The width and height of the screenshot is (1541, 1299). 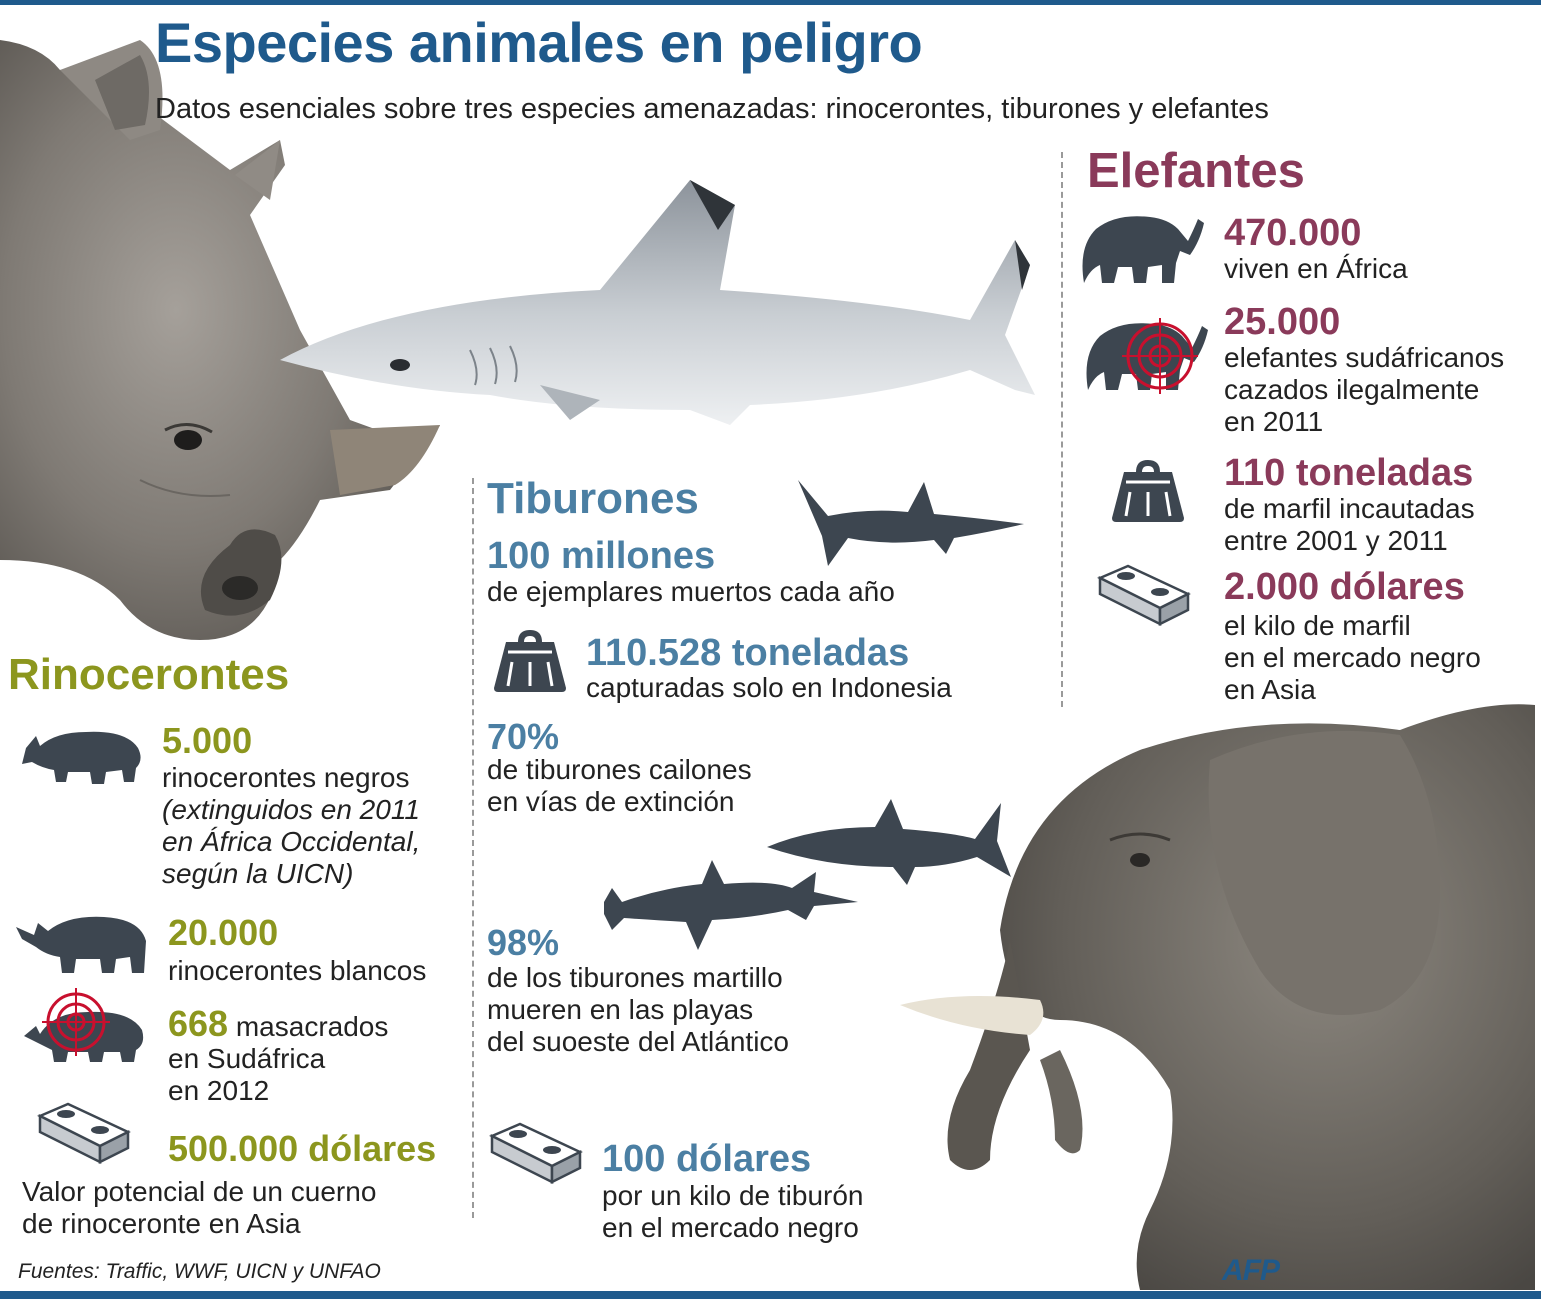 What do you see at coordinates (247, 1058) in the screenshot?
I see `rhino-stat3-line2: en Sudáfrica` at bounding box center [247, 1058].